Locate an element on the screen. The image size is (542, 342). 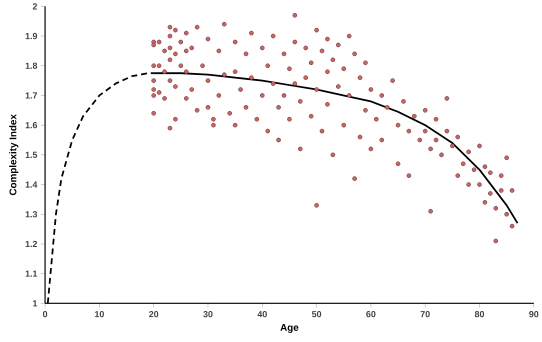
y-tick-label: 1.7 is located at coordinates (32, 95).